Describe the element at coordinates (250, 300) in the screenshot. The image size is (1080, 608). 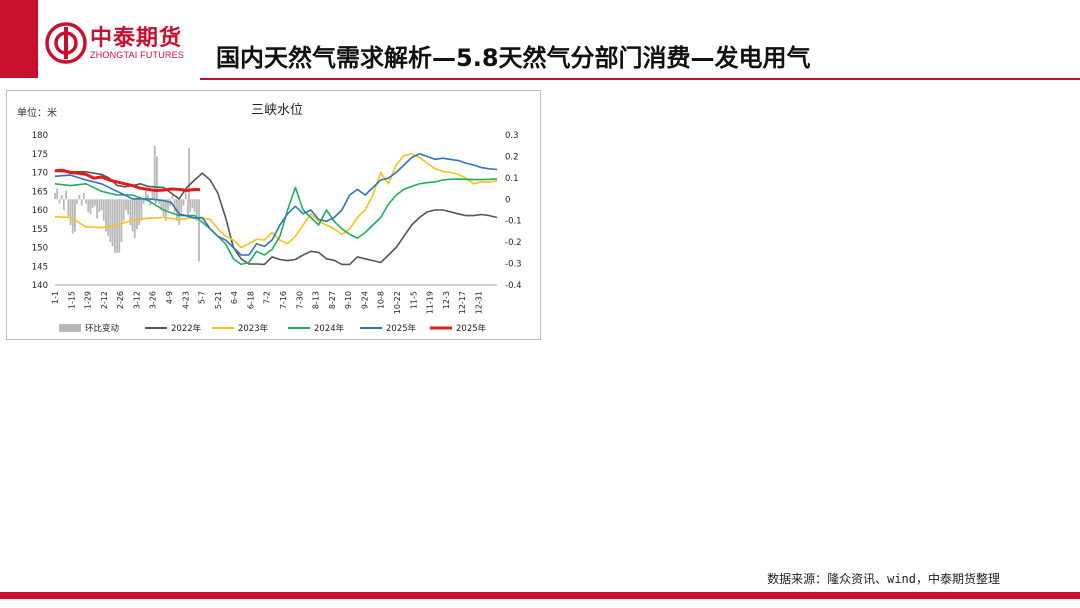
I see `x-tick-label: 6-18` at that location.